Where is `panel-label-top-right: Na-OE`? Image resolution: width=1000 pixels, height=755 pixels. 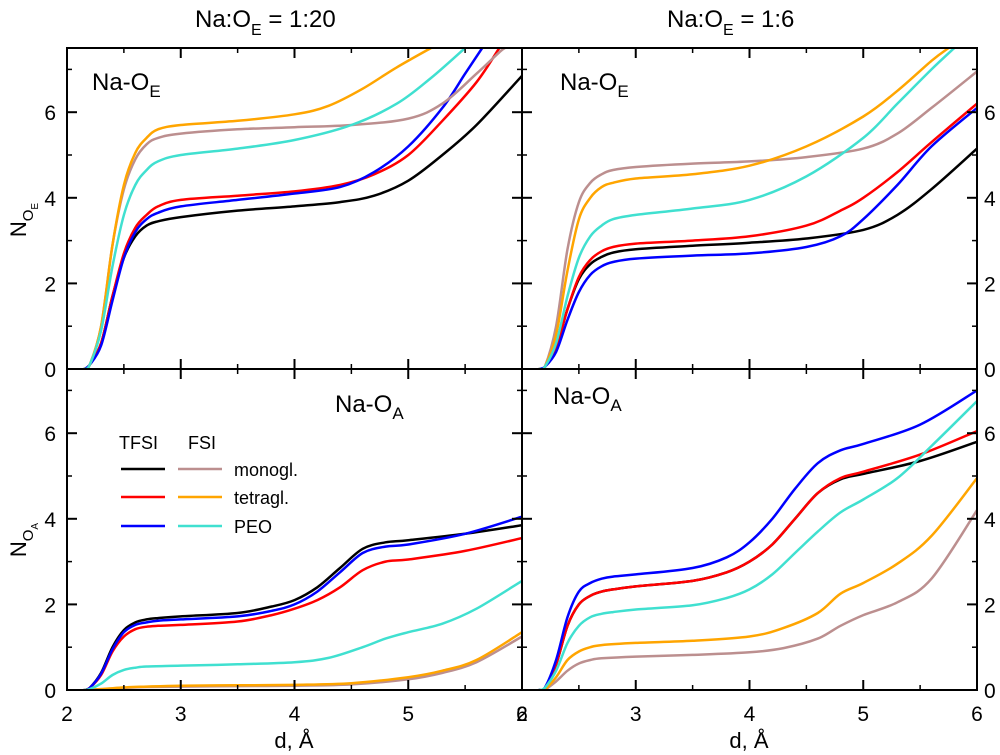
panel-label-top-right: Na-OE is located at coordinates (594, 85).